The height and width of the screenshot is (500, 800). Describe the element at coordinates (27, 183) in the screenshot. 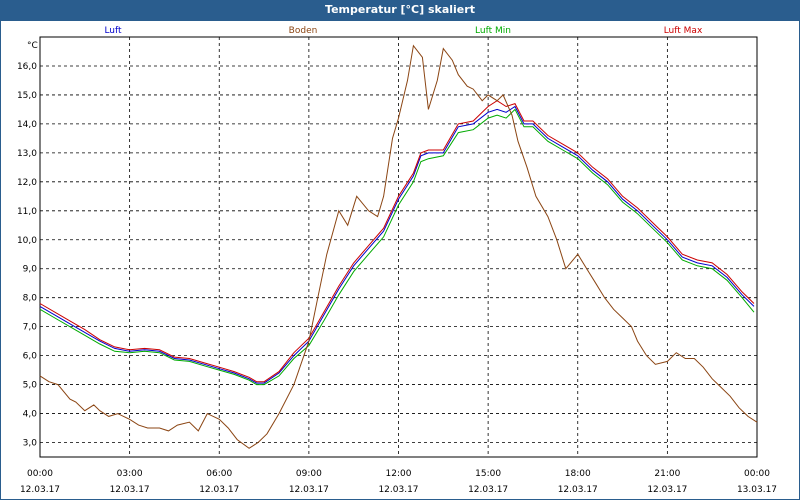

I see `y-tick-label: 12,0` at that location.